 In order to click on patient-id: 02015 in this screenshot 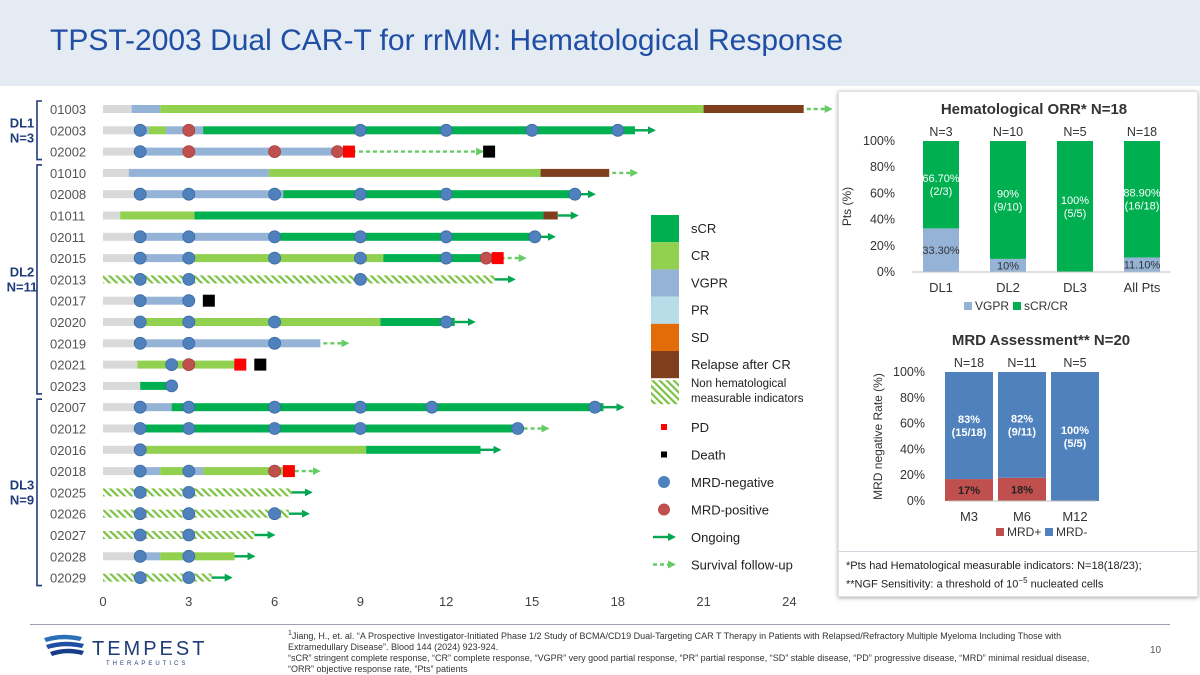, I will do `click(68, 258)`.